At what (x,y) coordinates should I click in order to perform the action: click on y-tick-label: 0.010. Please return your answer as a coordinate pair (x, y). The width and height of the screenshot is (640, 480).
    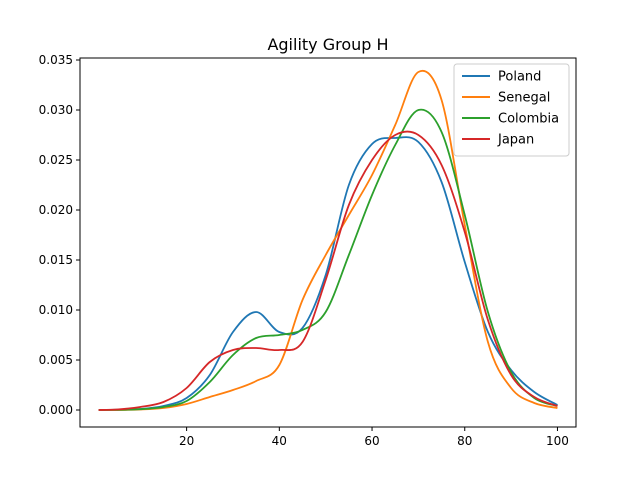
    Looking at the image, I should click on (56, 310).